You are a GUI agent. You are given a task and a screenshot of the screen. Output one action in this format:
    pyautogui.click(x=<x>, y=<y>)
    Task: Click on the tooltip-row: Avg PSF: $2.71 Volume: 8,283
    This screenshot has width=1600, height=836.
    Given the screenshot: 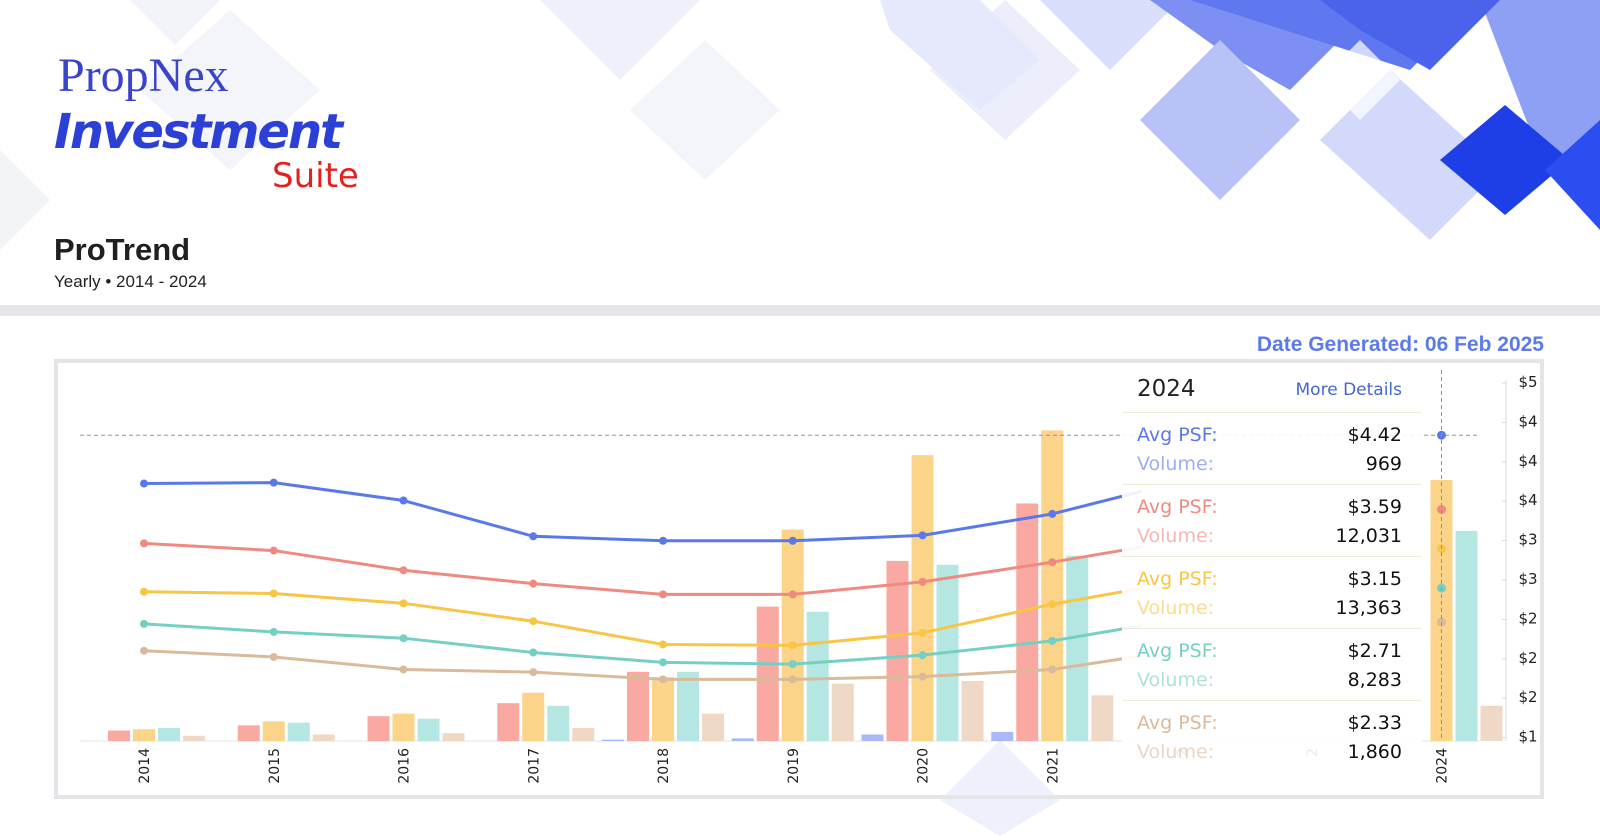 What is the action you would take?
    pyautogui.click(x=1272, y=665)
    